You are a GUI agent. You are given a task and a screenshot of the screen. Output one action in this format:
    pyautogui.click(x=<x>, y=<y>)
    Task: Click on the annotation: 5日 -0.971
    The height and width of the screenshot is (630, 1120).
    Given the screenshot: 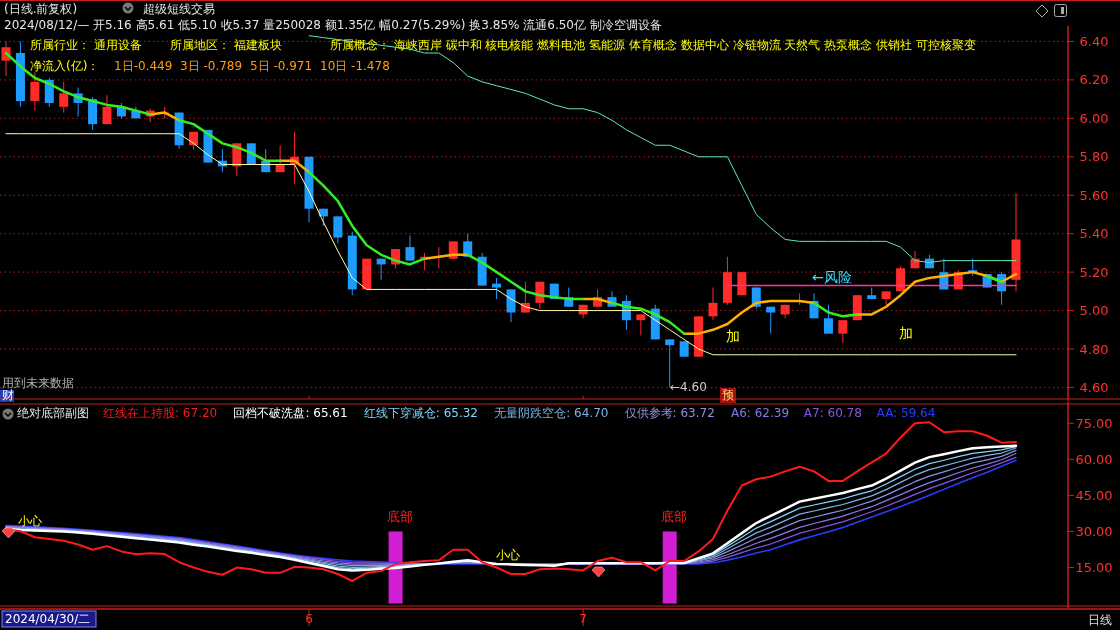 What is the action you would take?
    pyautogui.click(x=281, y=66)
    